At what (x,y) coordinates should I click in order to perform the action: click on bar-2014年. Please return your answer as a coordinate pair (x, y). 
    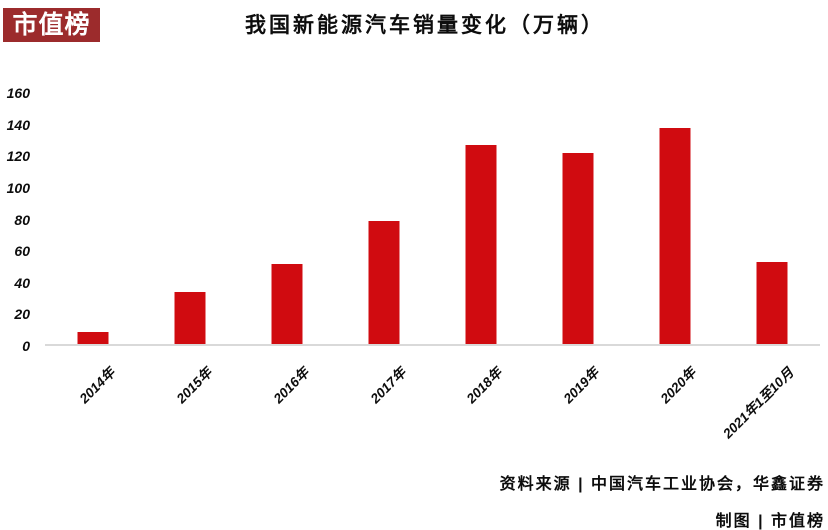
    Looking at the image, I should click on (93, 338).